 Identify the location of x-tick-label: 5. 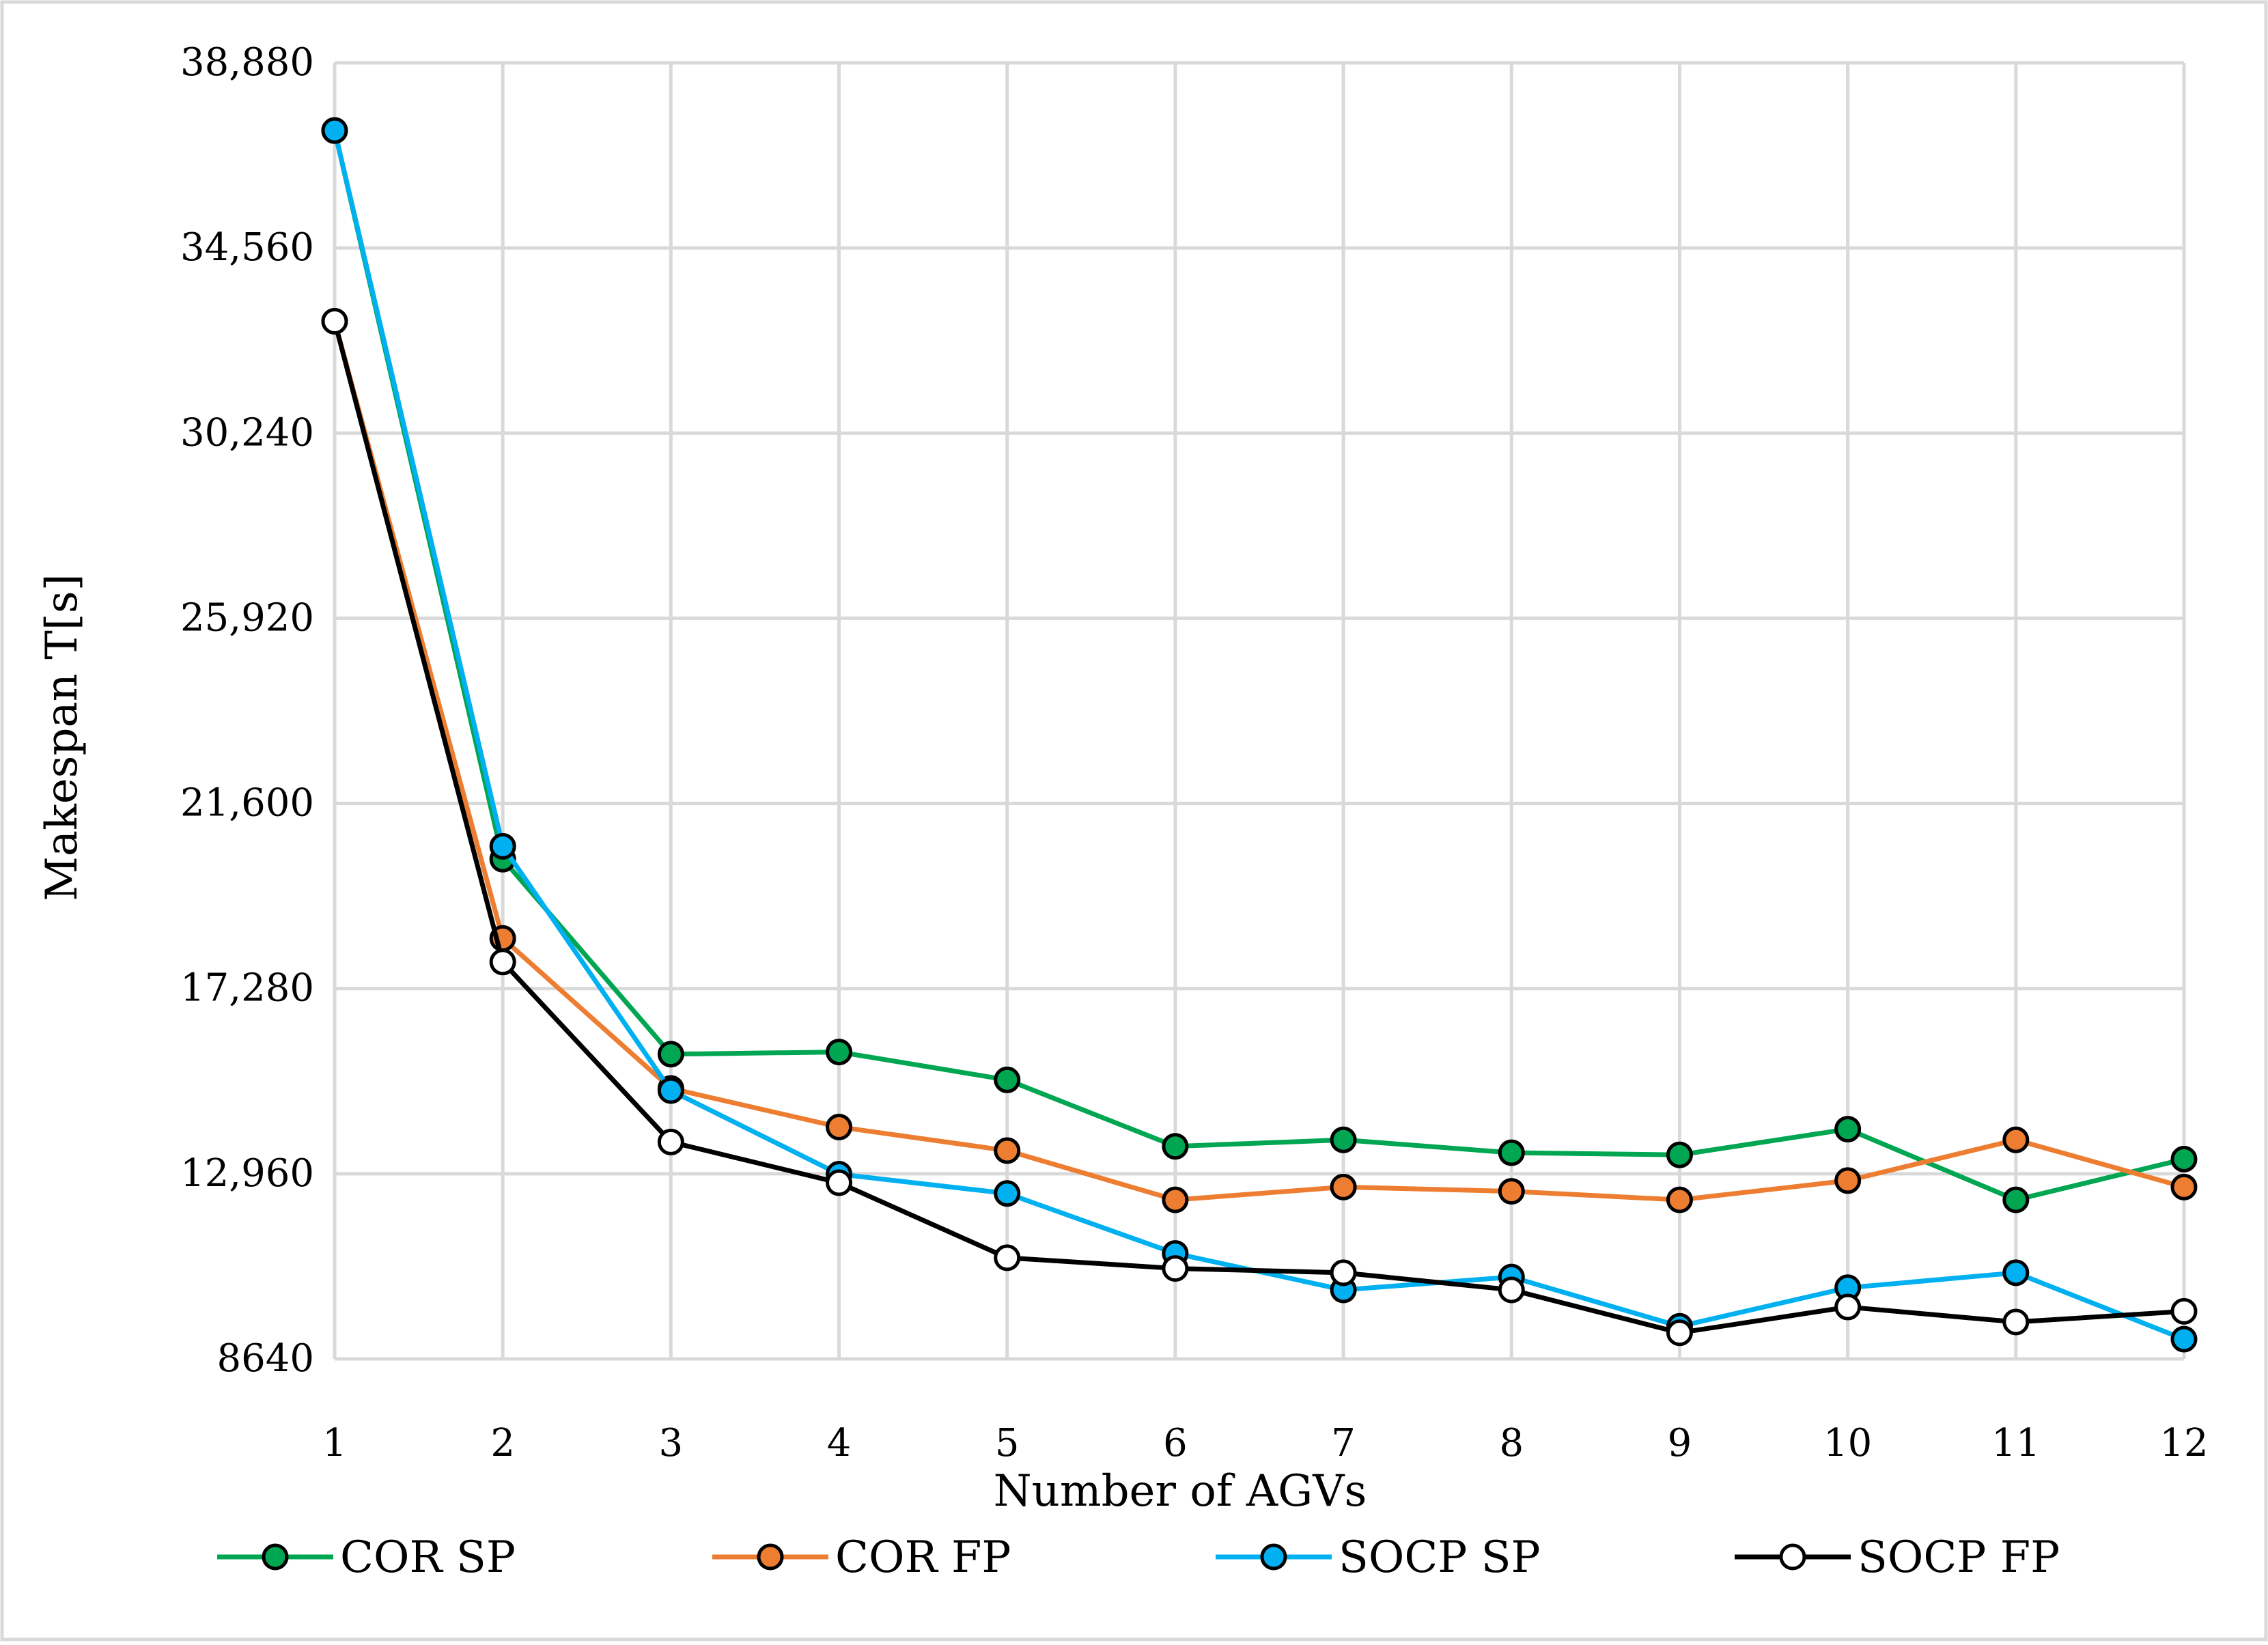
(1007, 1443).